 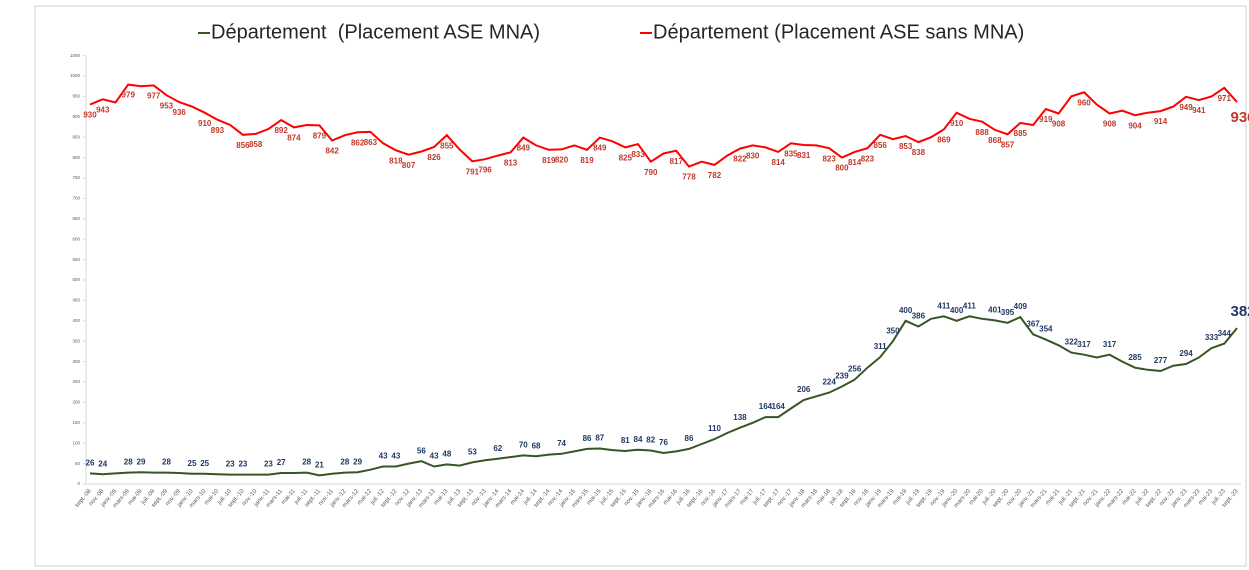 What do you see at coordinates (76, 157) in the screenshot?
I see `y-tick-label: 800` at bounding box center [76, 157].